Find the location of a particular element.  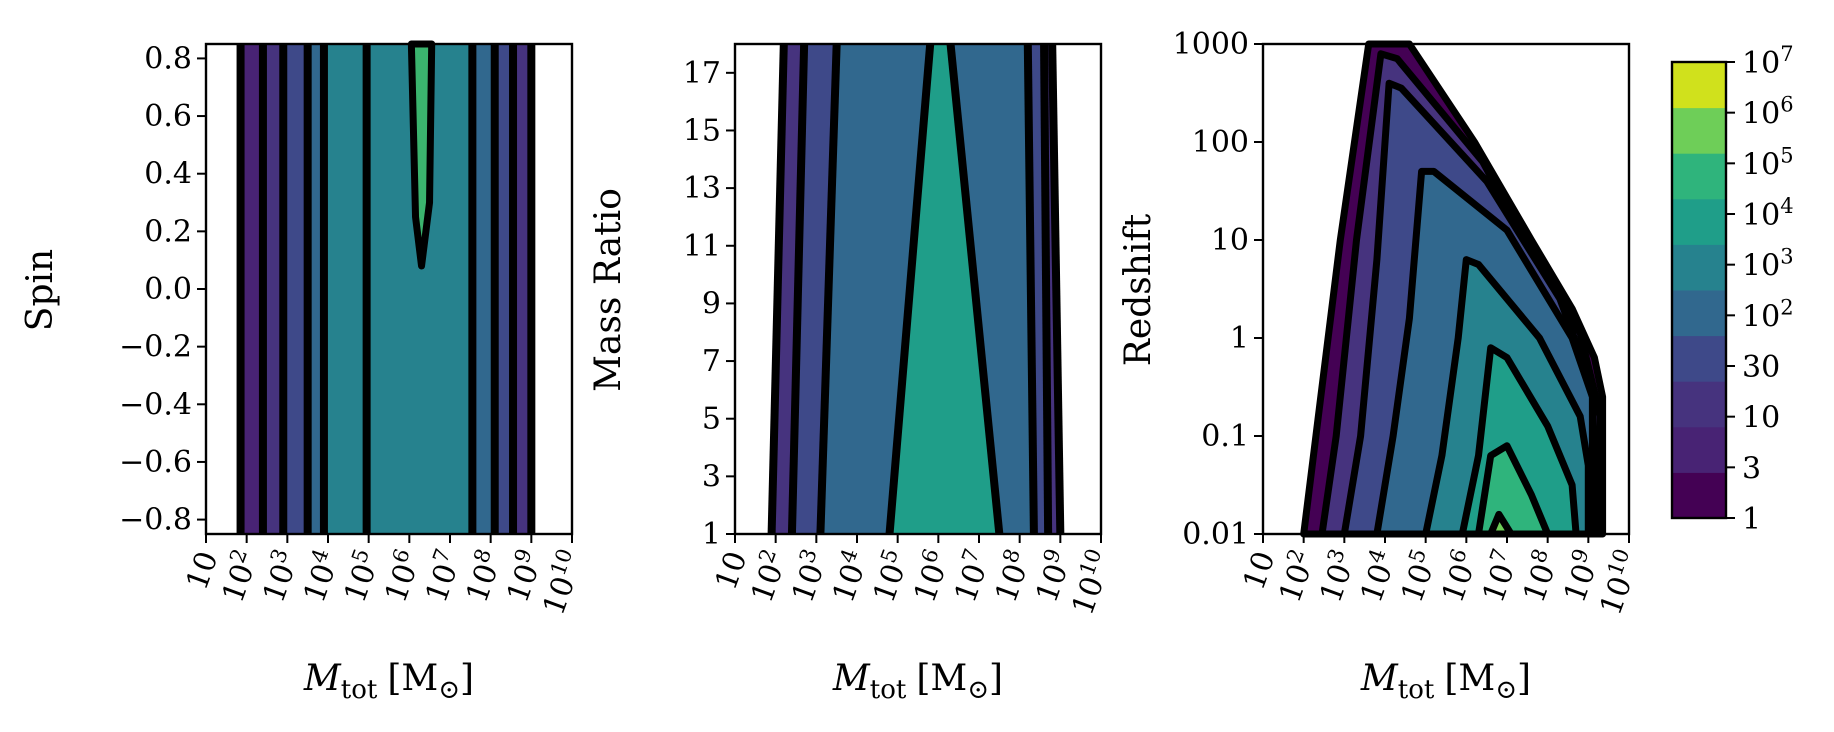

y-axis-label-redshift: Redshift is located at coordinates (1138, 289).